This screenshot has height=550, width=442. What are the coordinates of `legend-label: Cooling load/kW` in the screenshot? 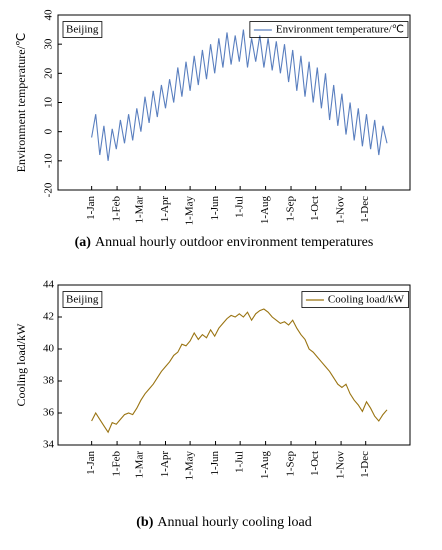 It's located at (366, 300).